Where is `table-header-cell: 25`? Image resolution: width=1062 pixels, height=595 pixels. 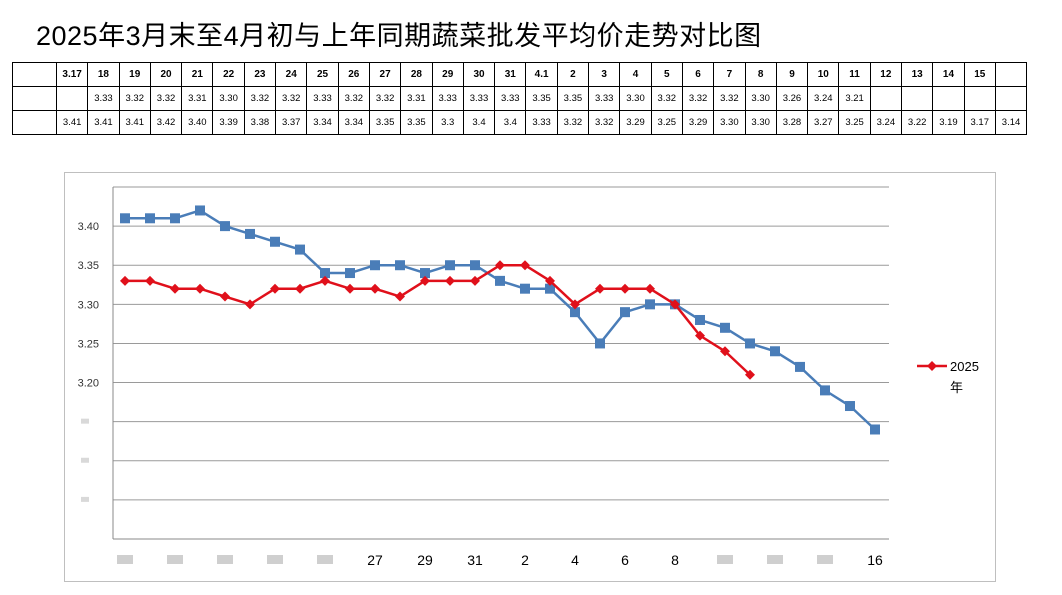 table-header-cell: 25 is located at coordinates (322, 74).